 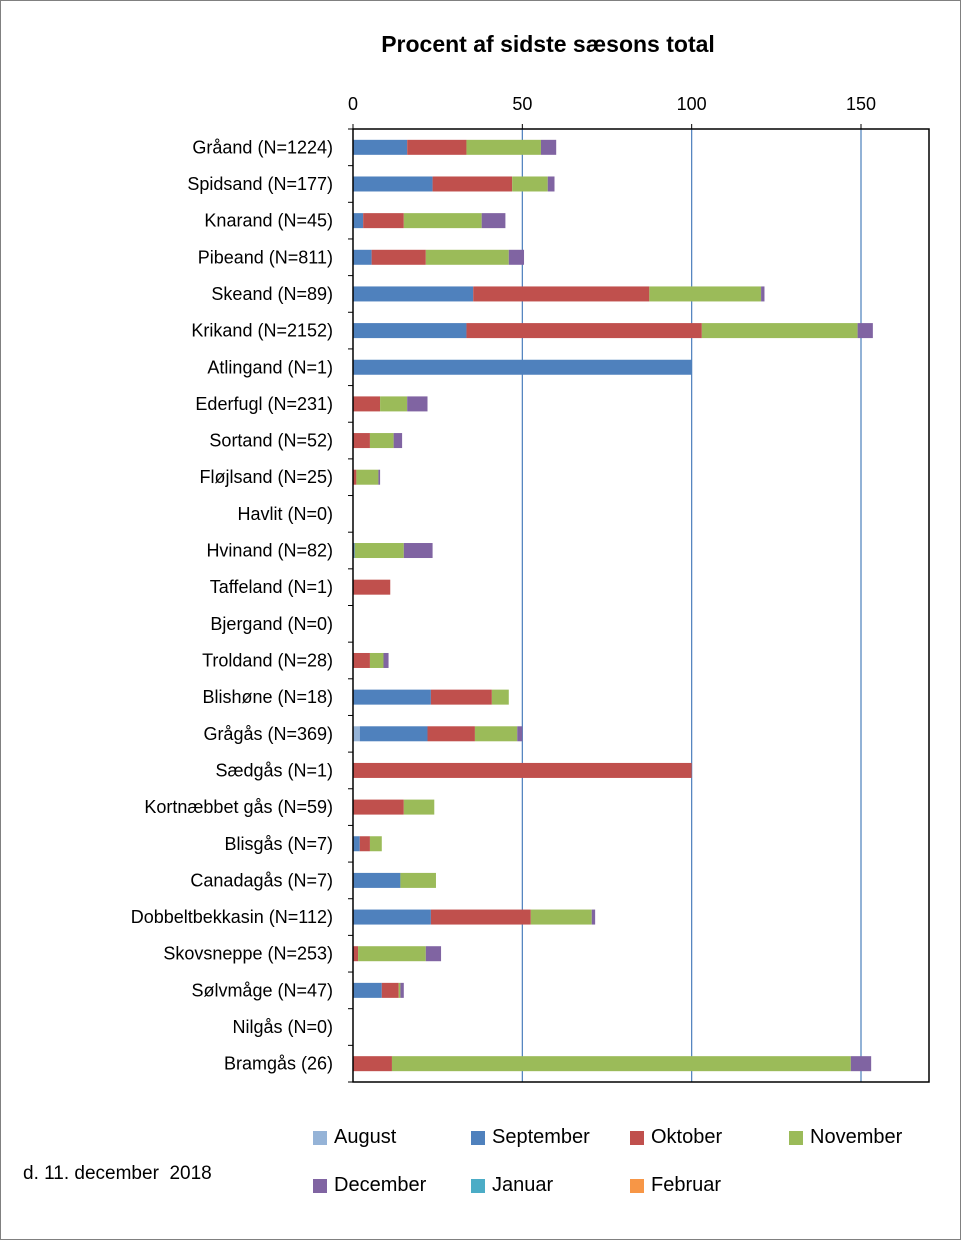 I want to click on category-label: Gråand (N=1224), so click(x=262, y=147).